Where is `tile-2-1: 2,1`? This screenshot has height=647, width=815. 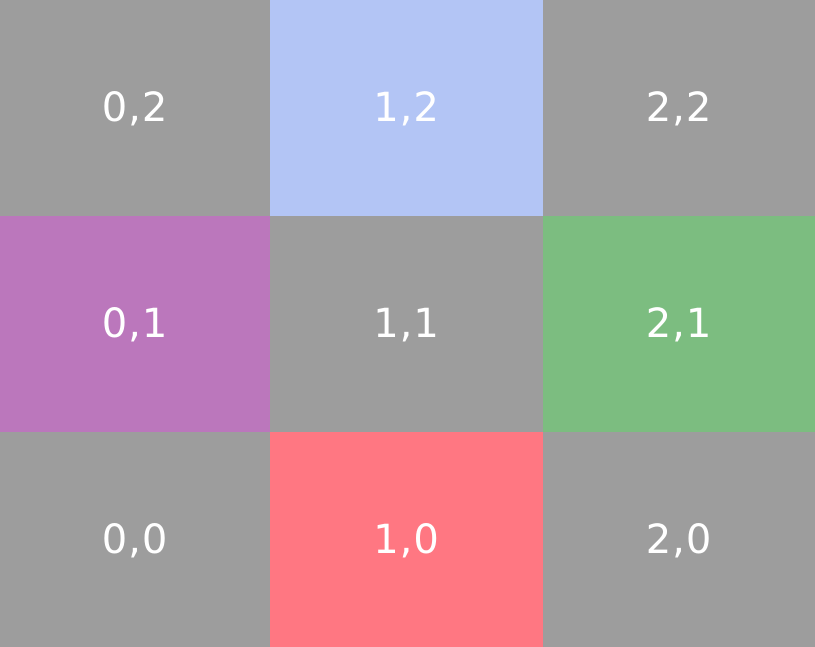 tile-2-1: 2,1 is located at coordinates (679, 324).